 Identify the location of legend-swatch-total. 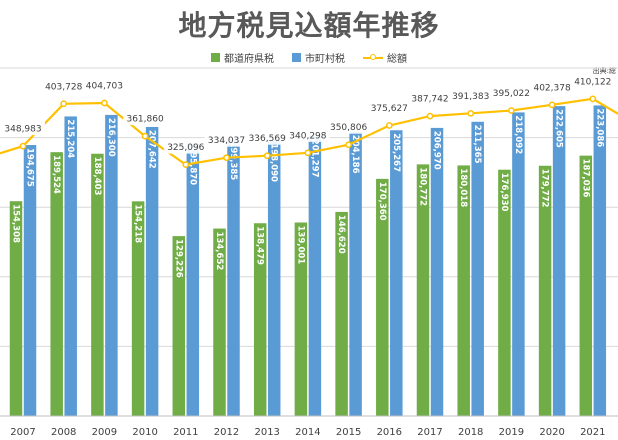
(373, 57).